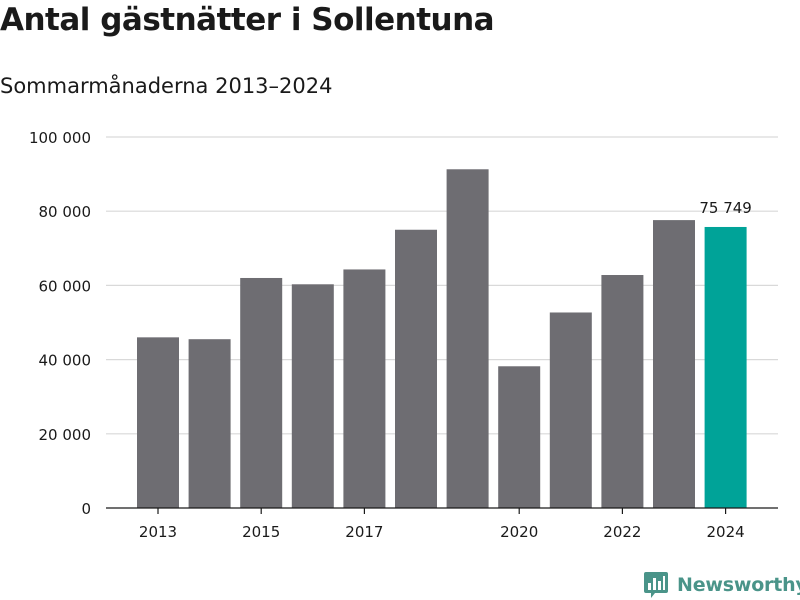 The width and height of the screenshot is (800, 600). Describe the element at coordinates (622, 532) in the screenshot. I see `x-tick-label: 2022` at that location.